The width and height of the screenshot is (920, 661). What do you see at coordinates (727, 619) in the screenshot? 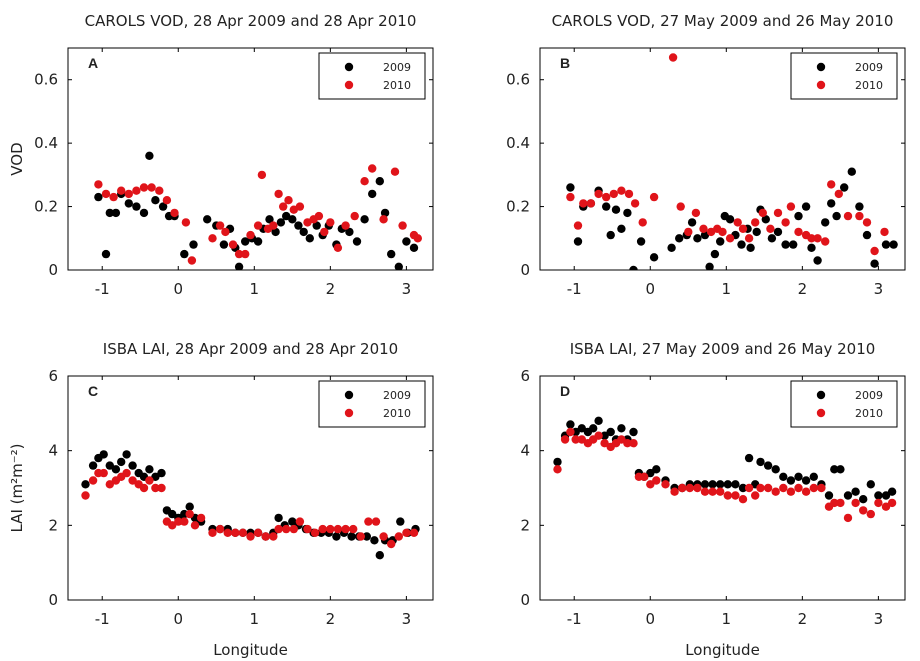
I see `x-tick-label: 1` at bounding box center [727, 619].